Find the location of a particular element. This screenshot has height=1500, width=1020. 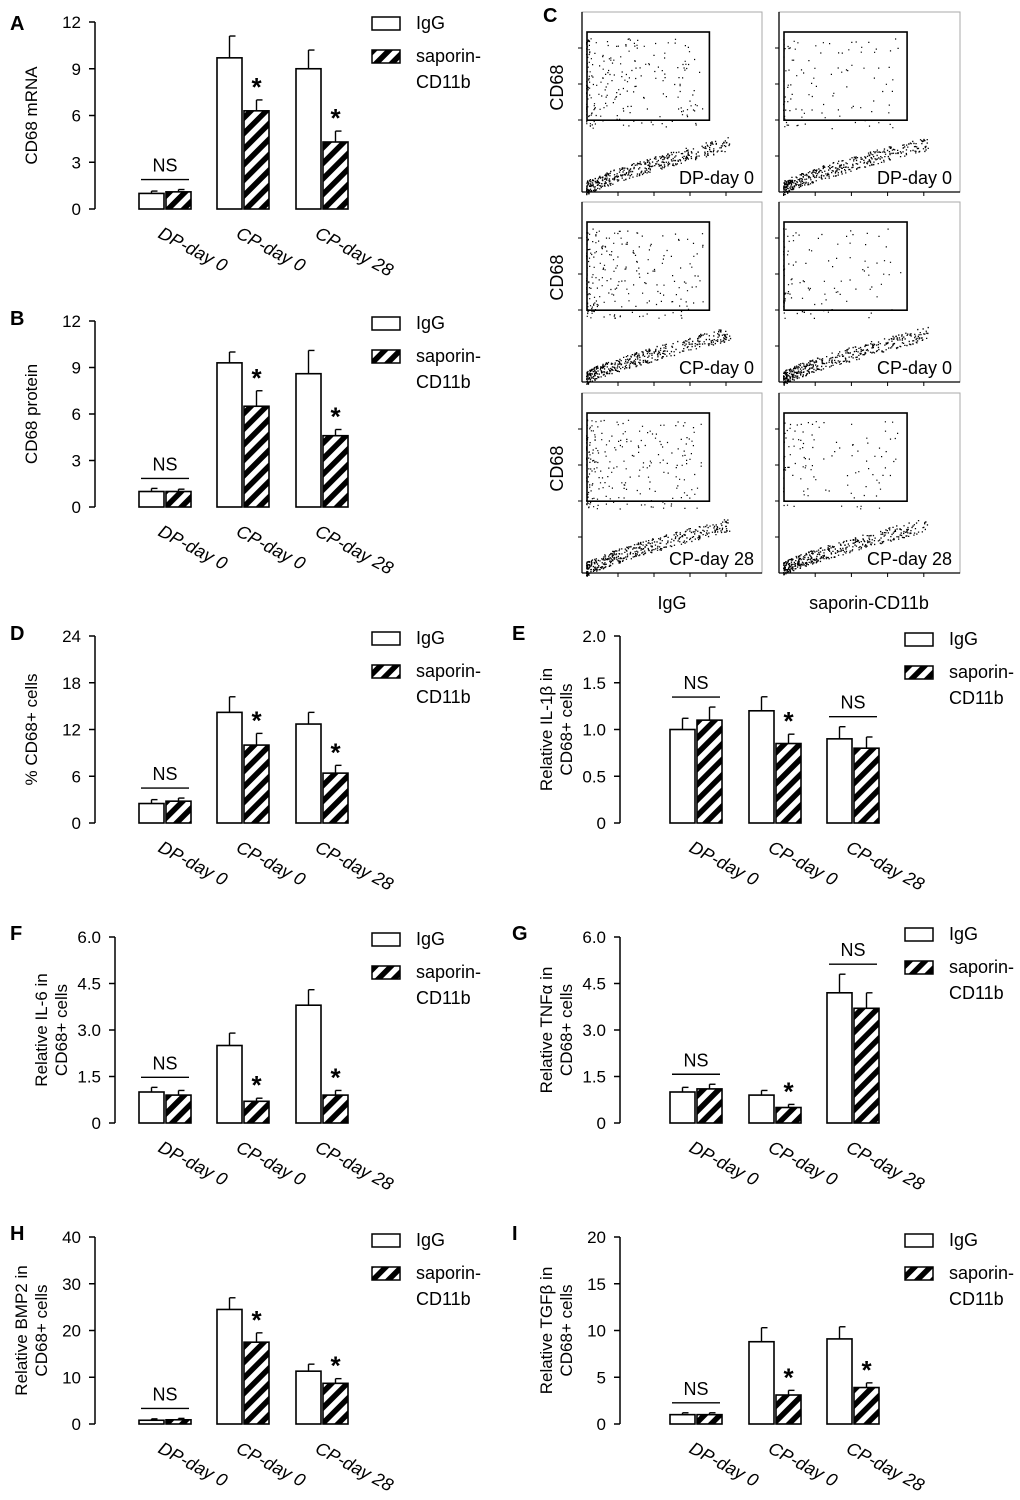

flow-y-label: CD68 is located at coordinates (557, 88).